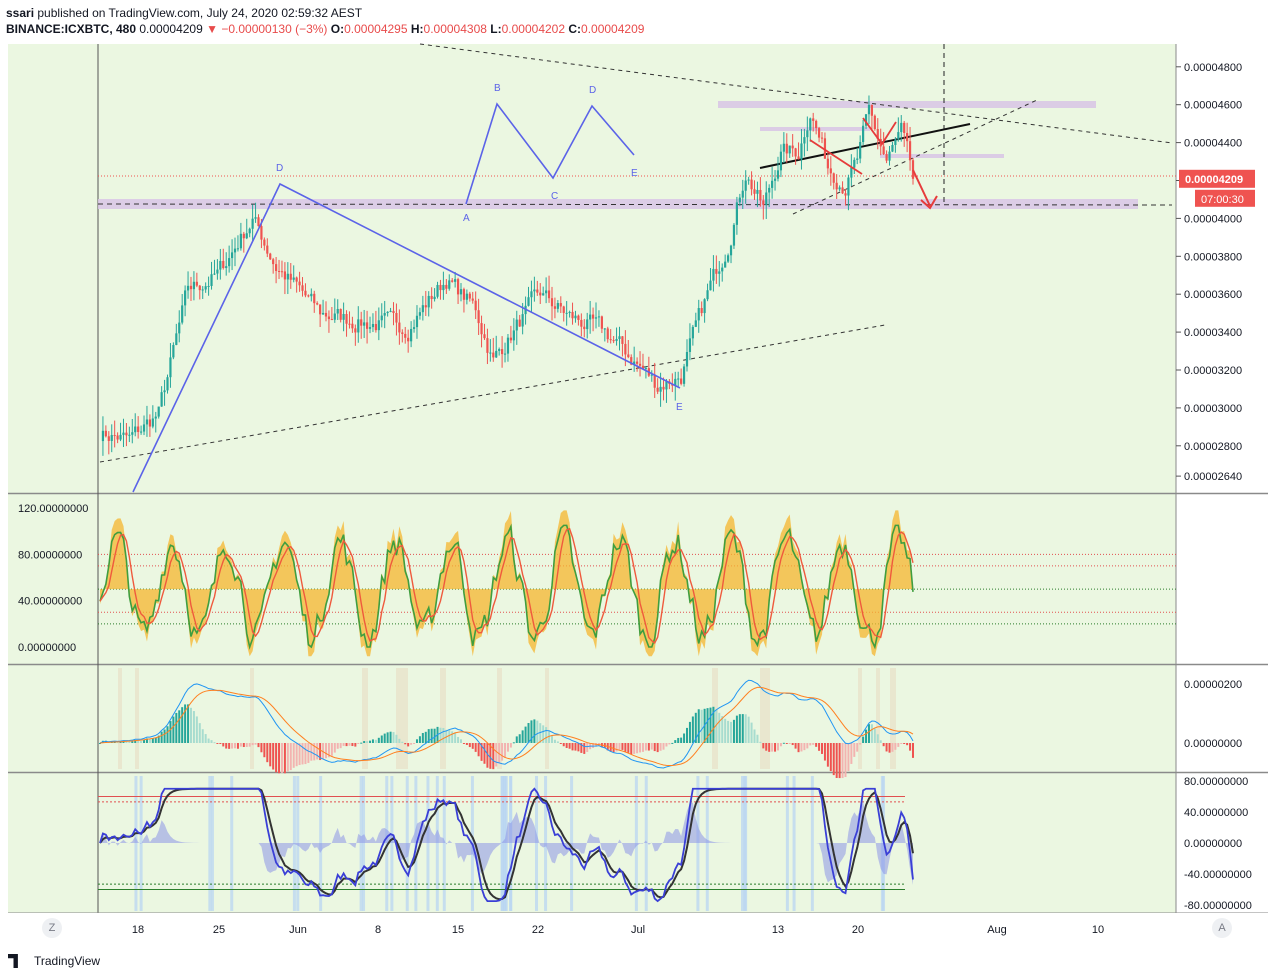 The width and height of the screenshot is (1275, 980). What do you see at coordinates (71, 29) in the screenshot?
I see `symbol-label: BINANCE:ICXBTC, 480` at bounding box center [71, 29].